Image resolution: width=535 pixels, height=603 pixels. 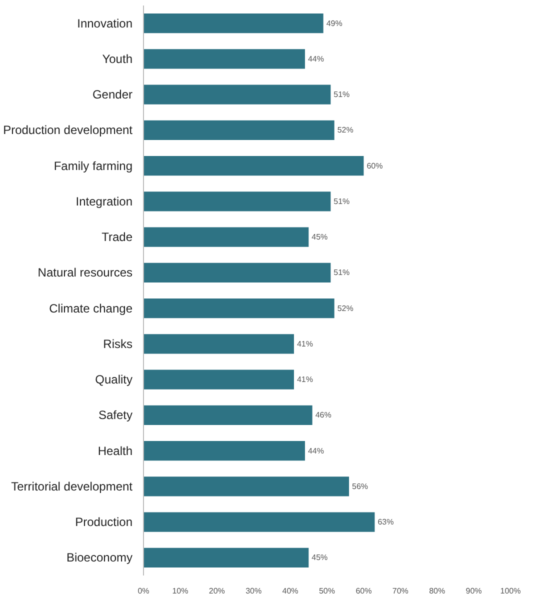 What do you see at coordinates (254, 591) in the screenshot?
I see `x-tick-label: 30%` at bounding box center [254, 591].